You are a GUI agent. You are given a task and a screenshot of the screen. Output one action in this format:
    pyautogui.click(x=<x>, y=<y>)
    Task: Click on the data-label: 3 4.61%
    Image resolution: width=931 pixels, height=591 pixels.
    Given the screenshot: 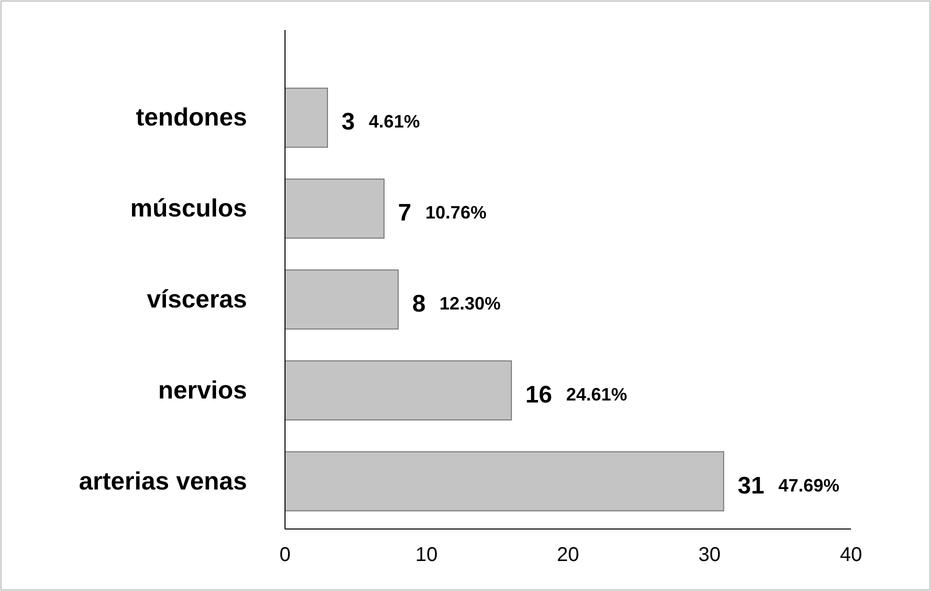 What is the action you would take?
    pyautogui.click(x=380, y=122)
    